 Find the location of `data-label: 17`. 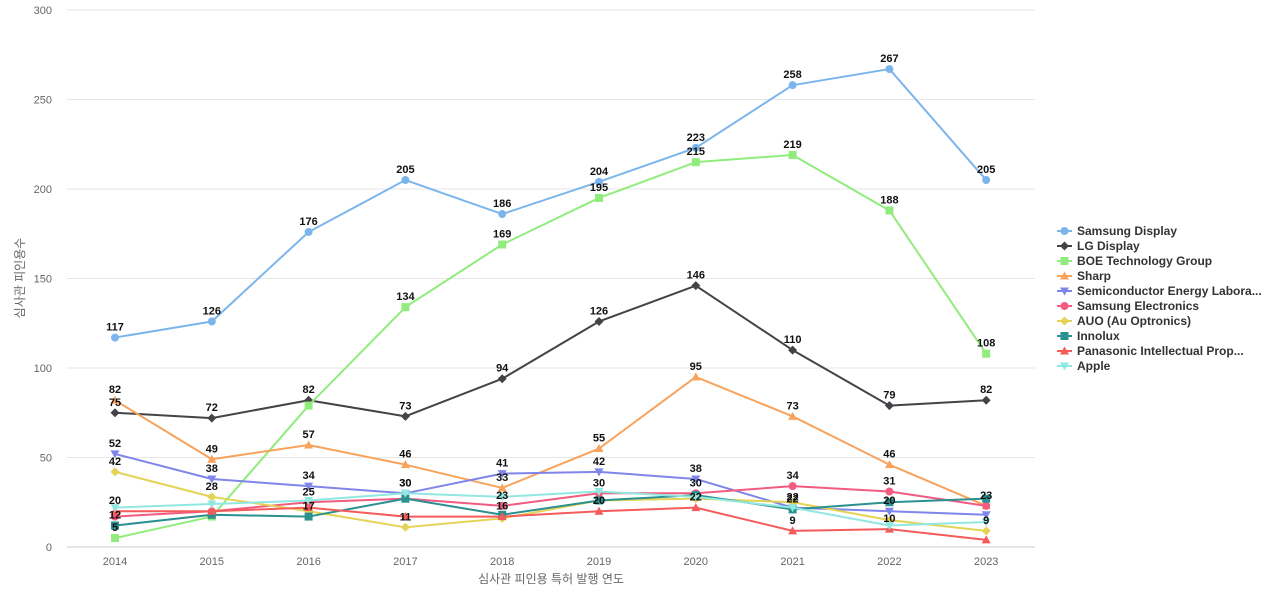

data-label: 17 is located at coordinates (308, 507).